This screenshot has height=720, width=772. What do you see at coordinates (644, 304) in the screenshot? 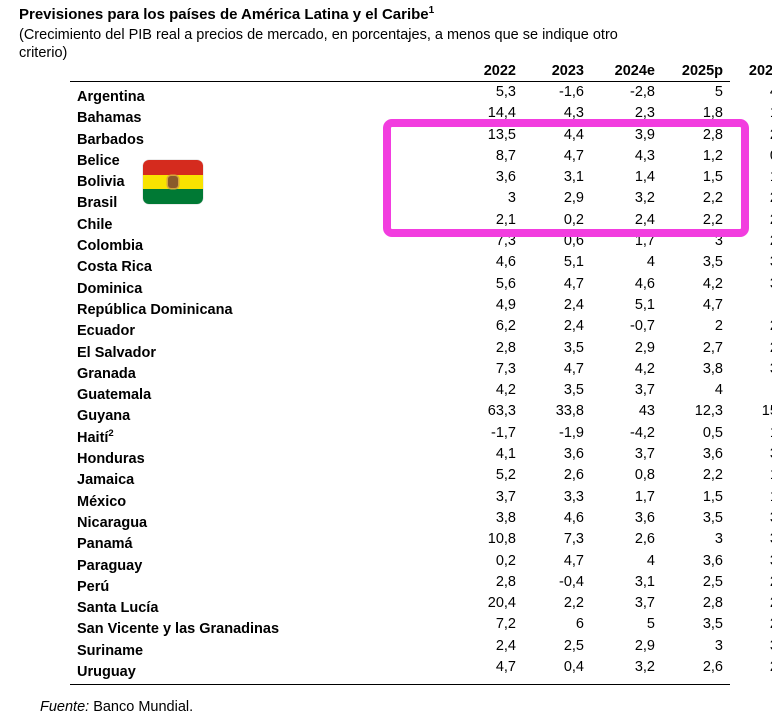
I see `value-cell: 5,1` at bounding box center [644, 304].